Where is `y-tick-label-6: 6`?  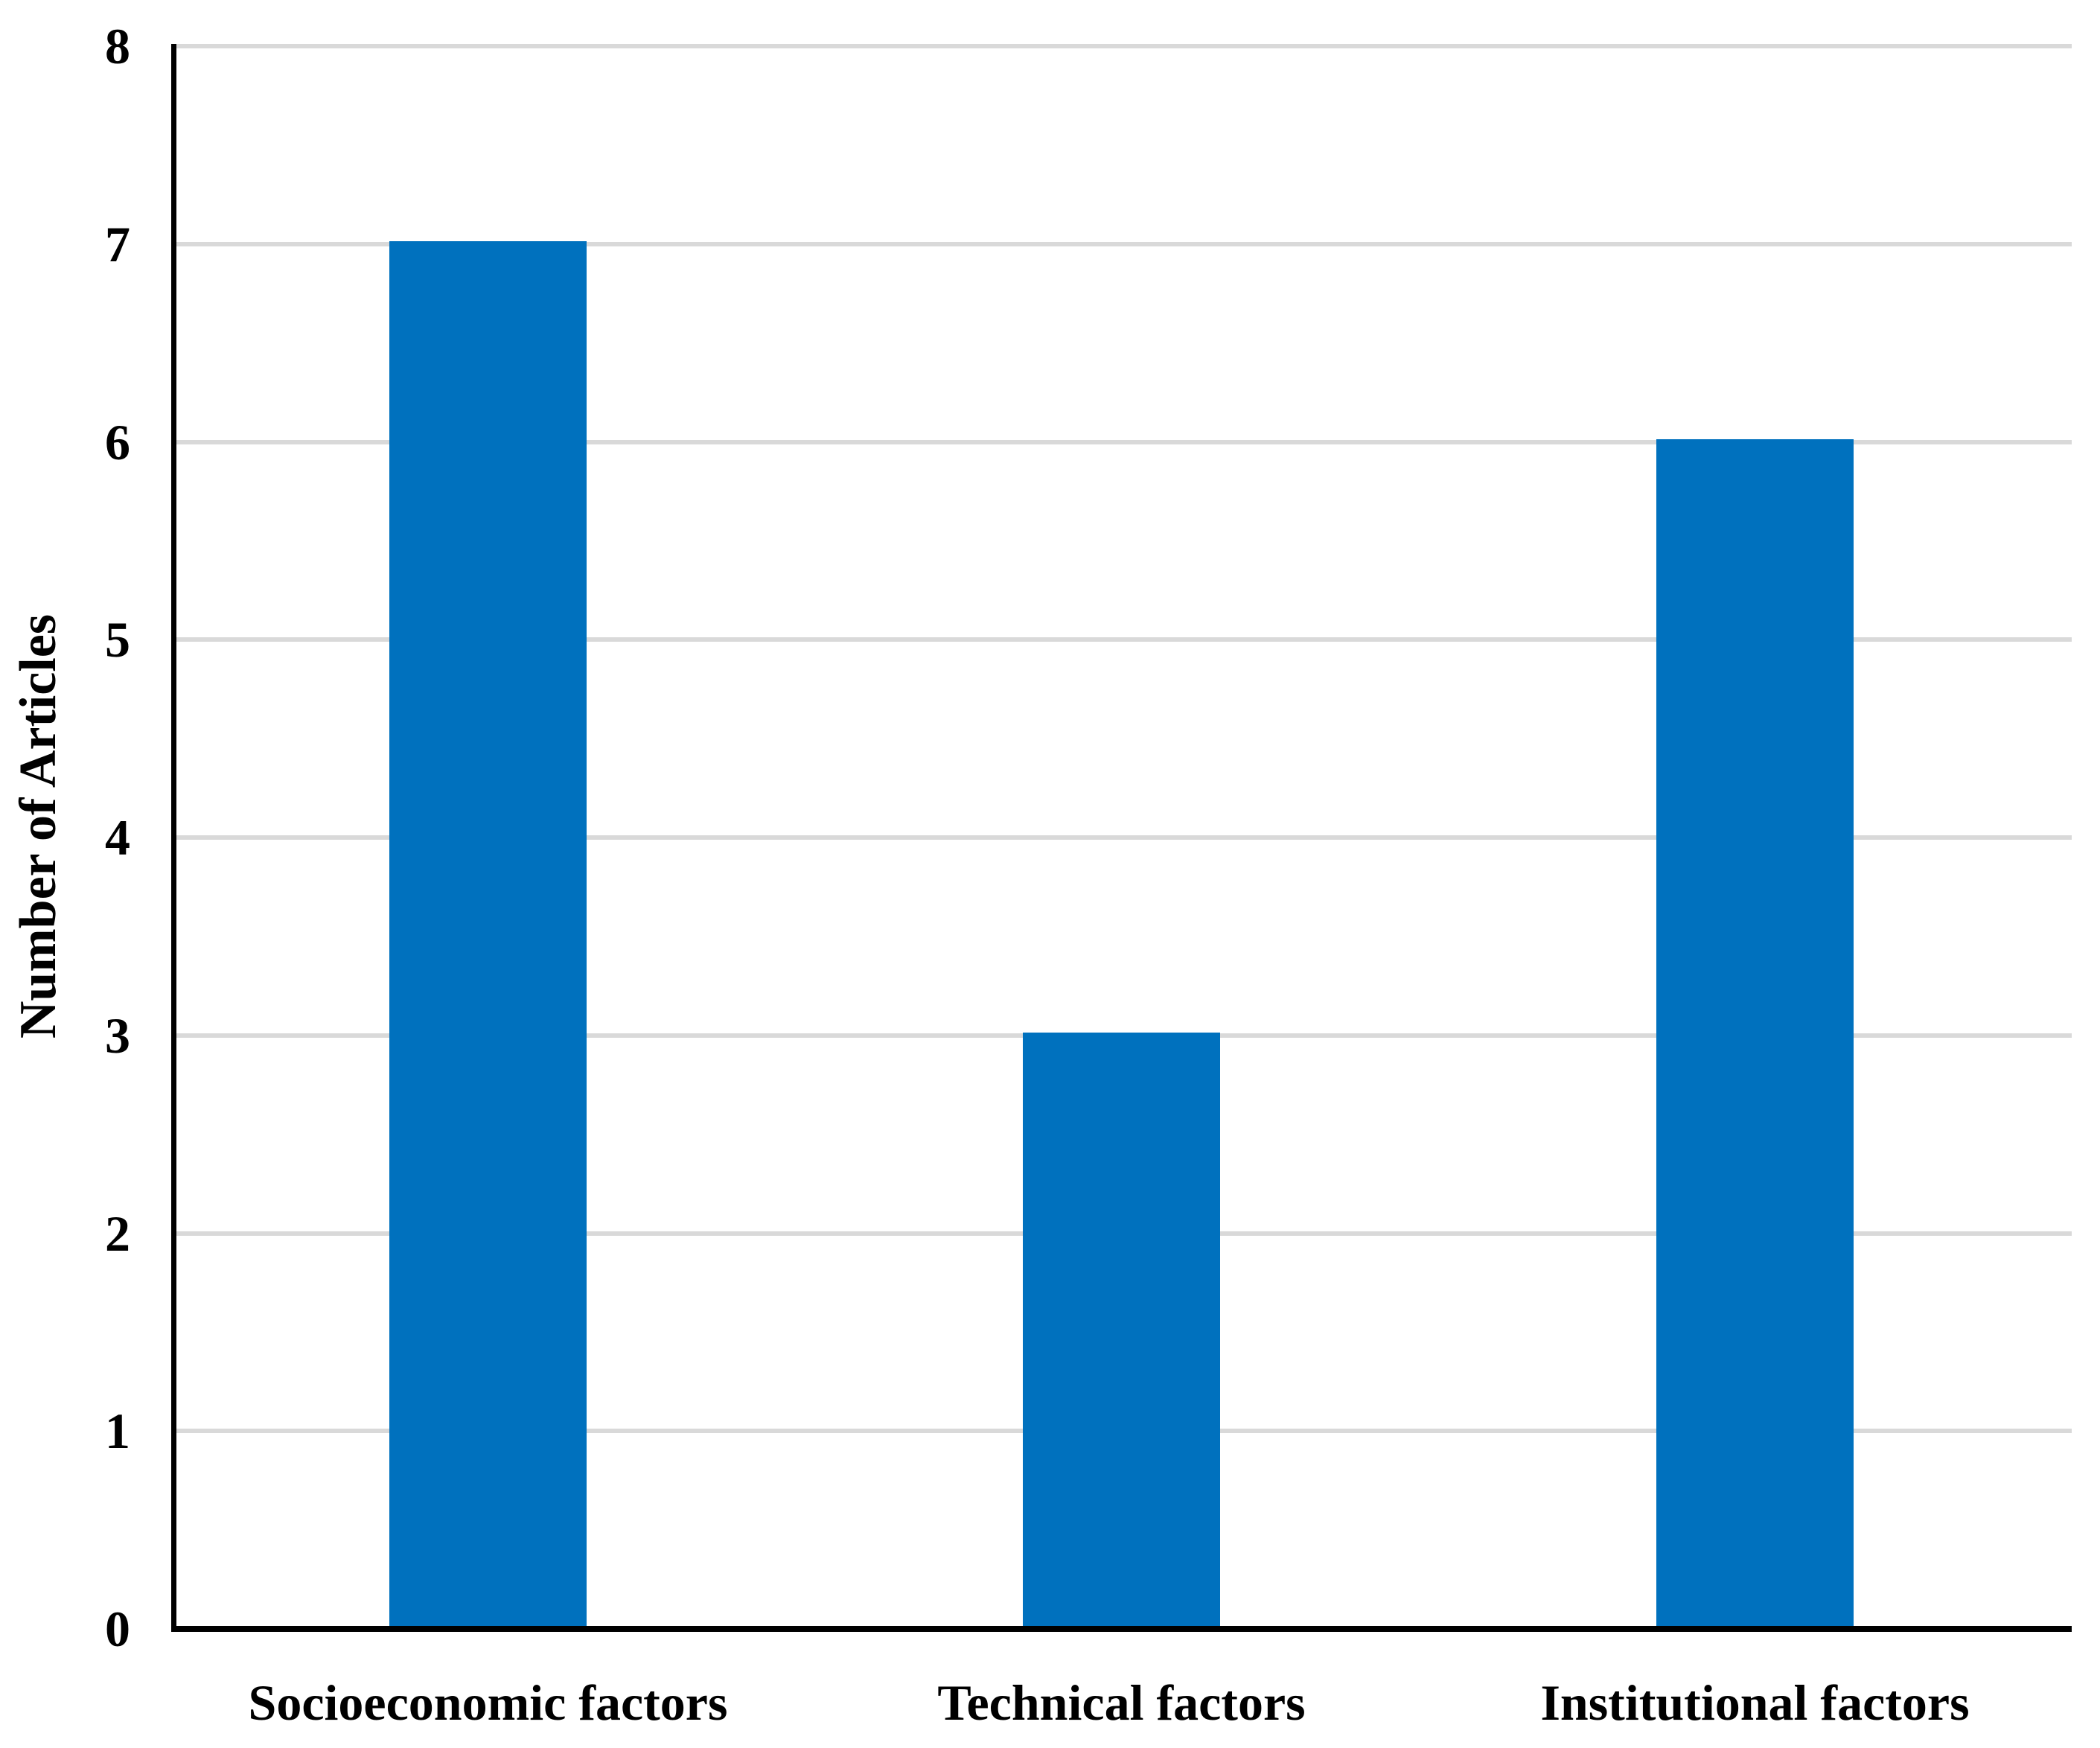
y-tick-label-6: 6 is located at coordinates (117, 442).